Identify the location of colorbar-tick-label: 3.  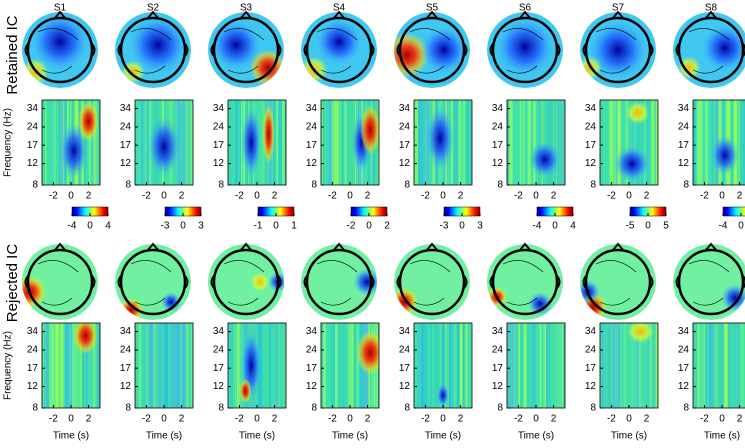
(480, 226).